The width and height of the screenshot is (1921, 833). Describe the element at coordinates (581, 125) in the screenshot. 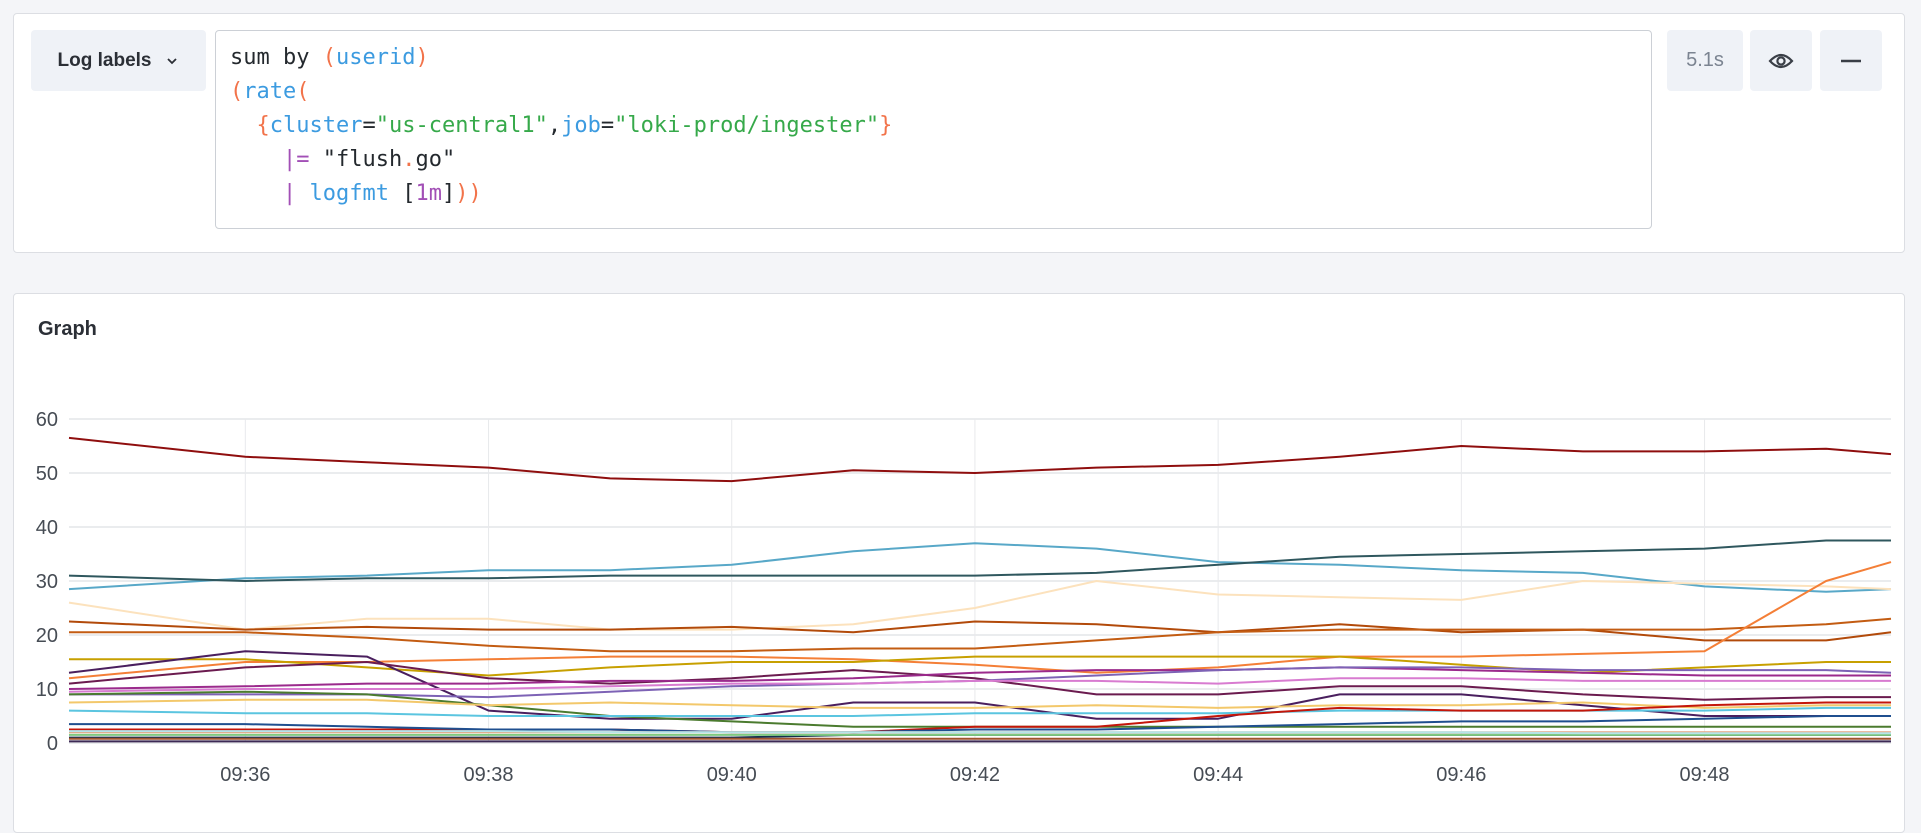

I see `query-token: job` at that location.